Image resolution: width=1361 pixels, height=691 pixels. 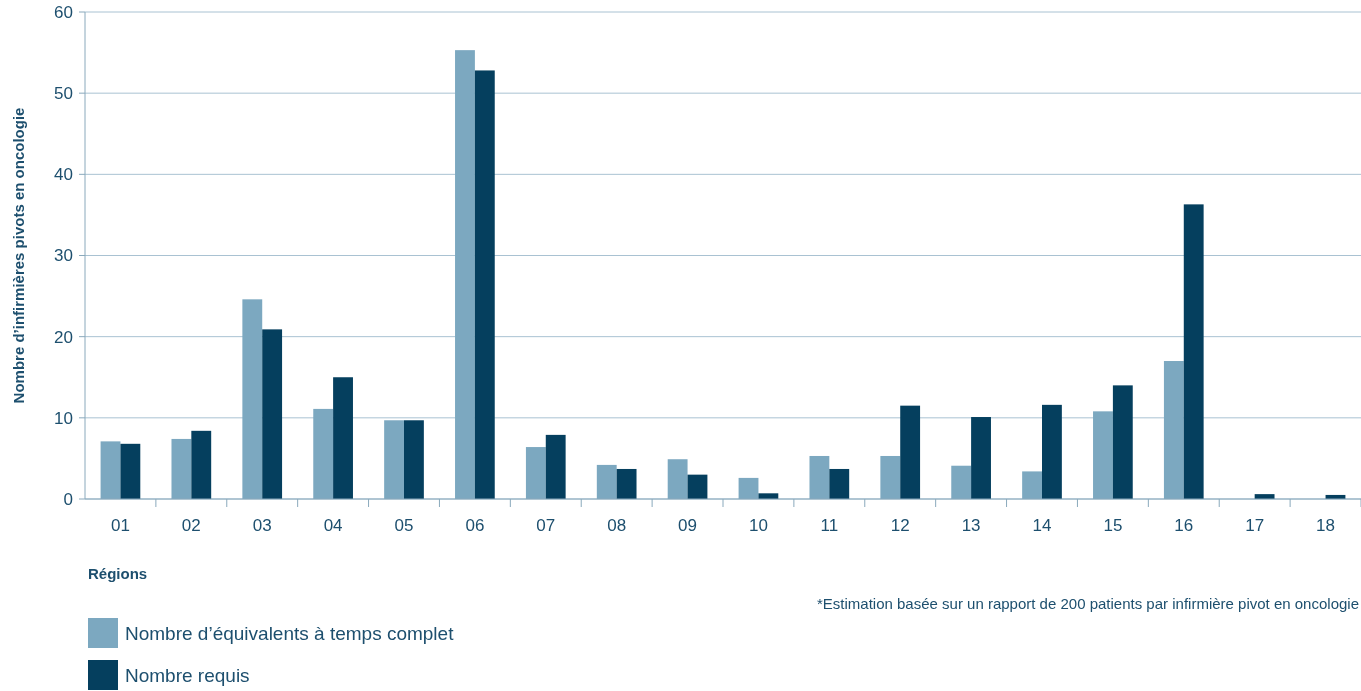 I want to click on x-tick-label: 11, so click(x=829, y=525).